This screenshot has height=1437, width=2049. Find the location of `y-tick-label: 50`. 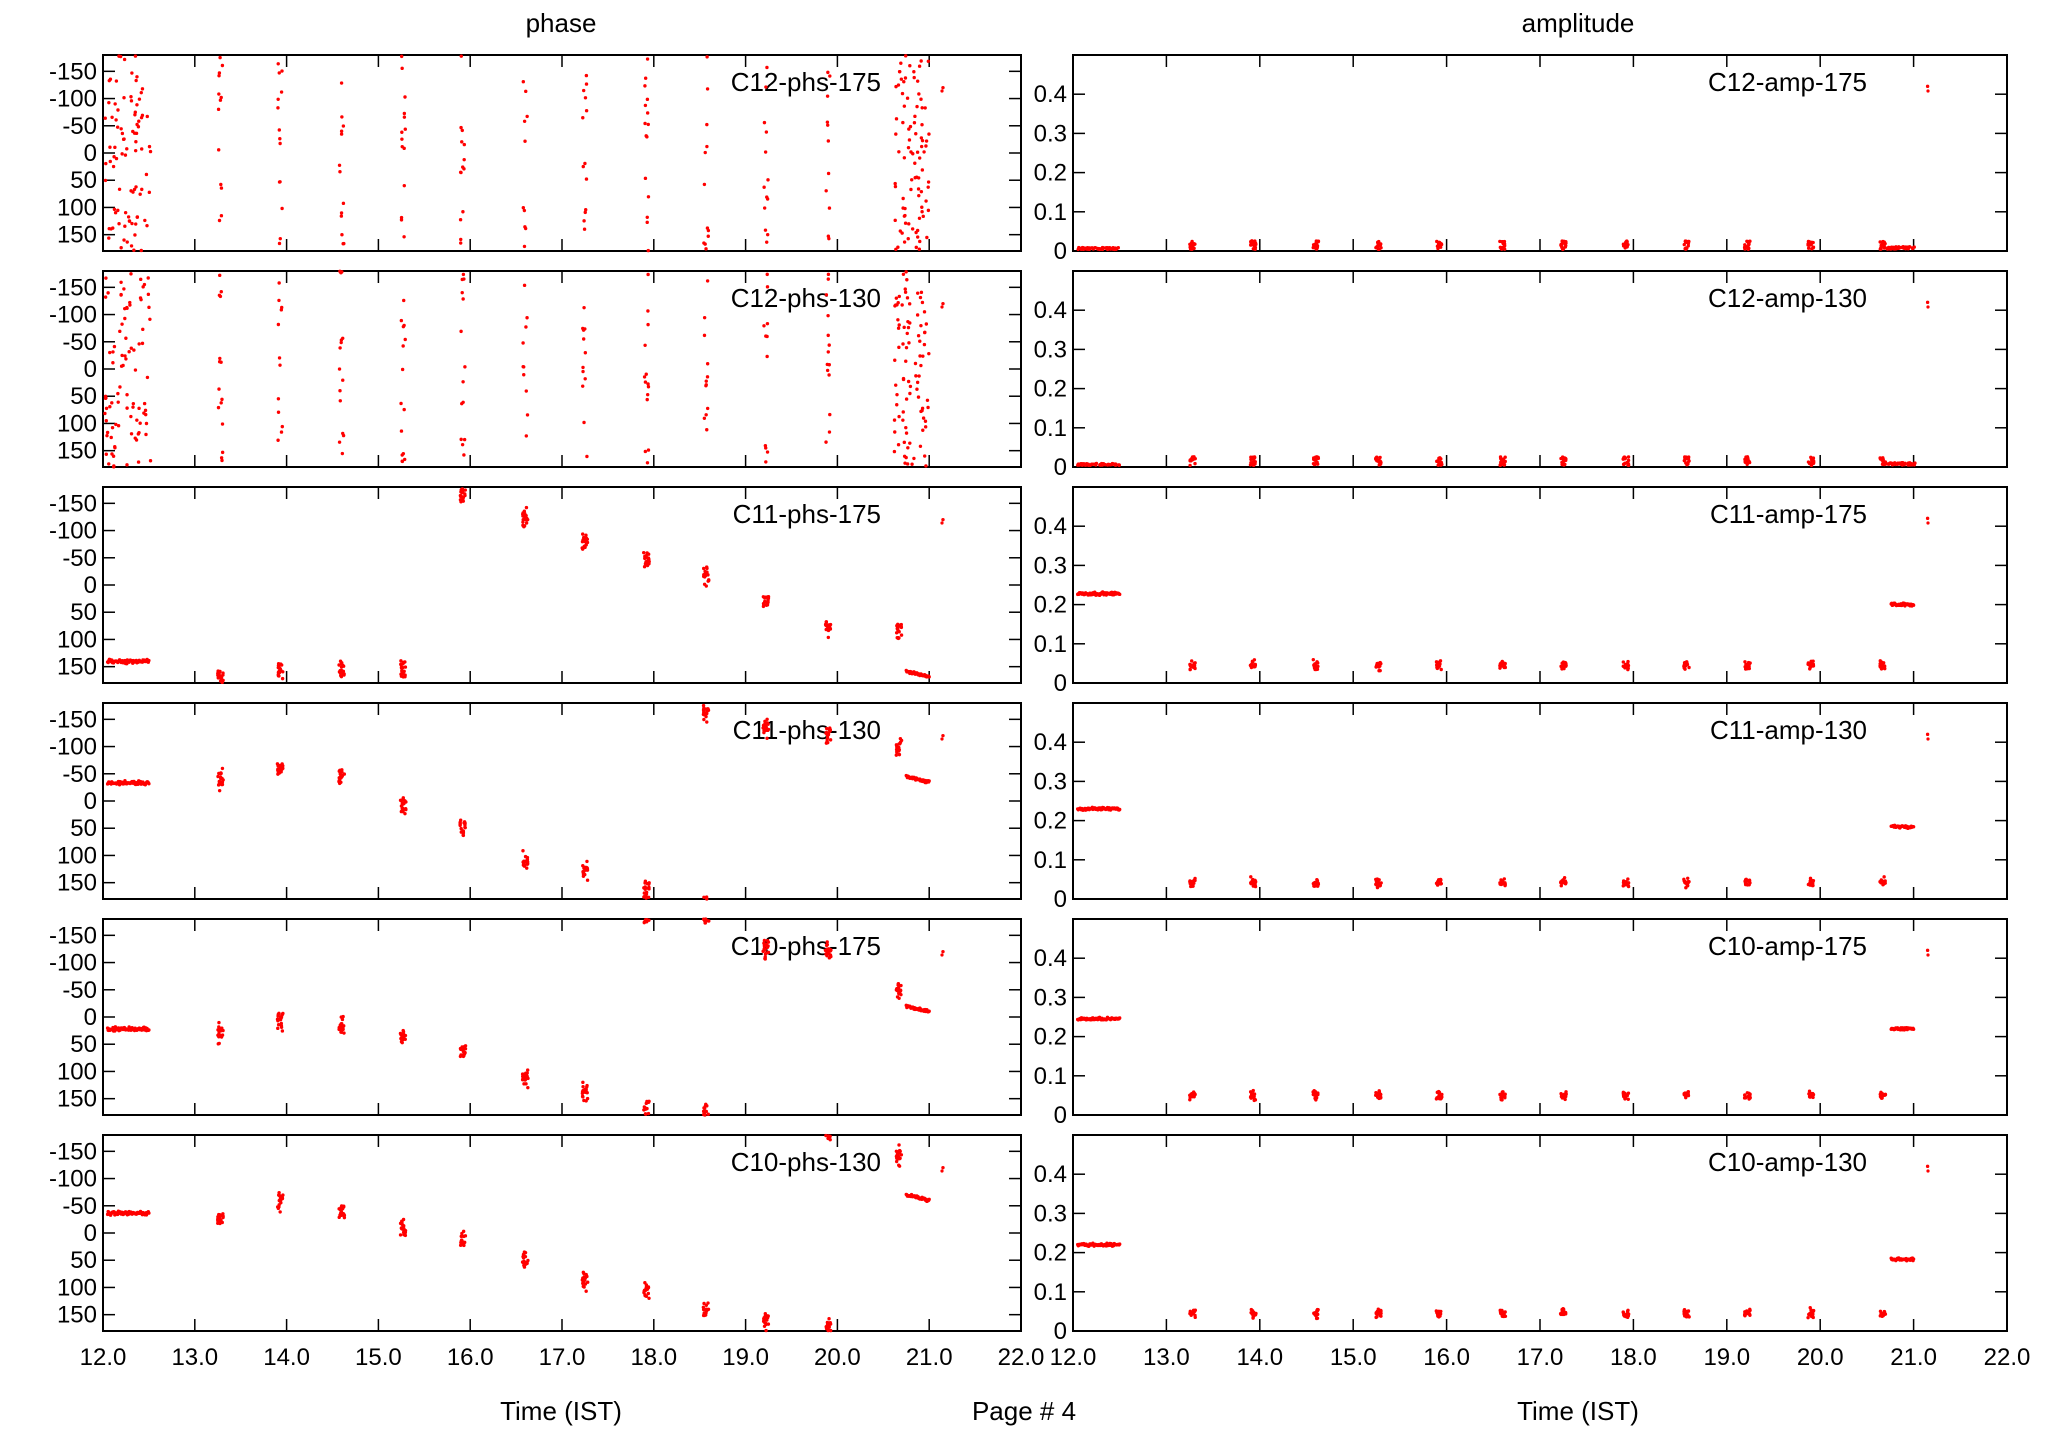

y-tick-label: 50 is located at coordinates (83, 612).